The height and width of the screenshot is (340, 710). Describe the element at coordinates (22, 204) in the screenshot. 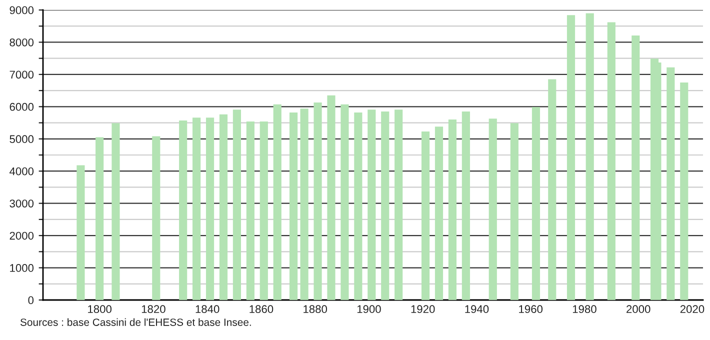

I see `y-tick-label: 3000` at that location.